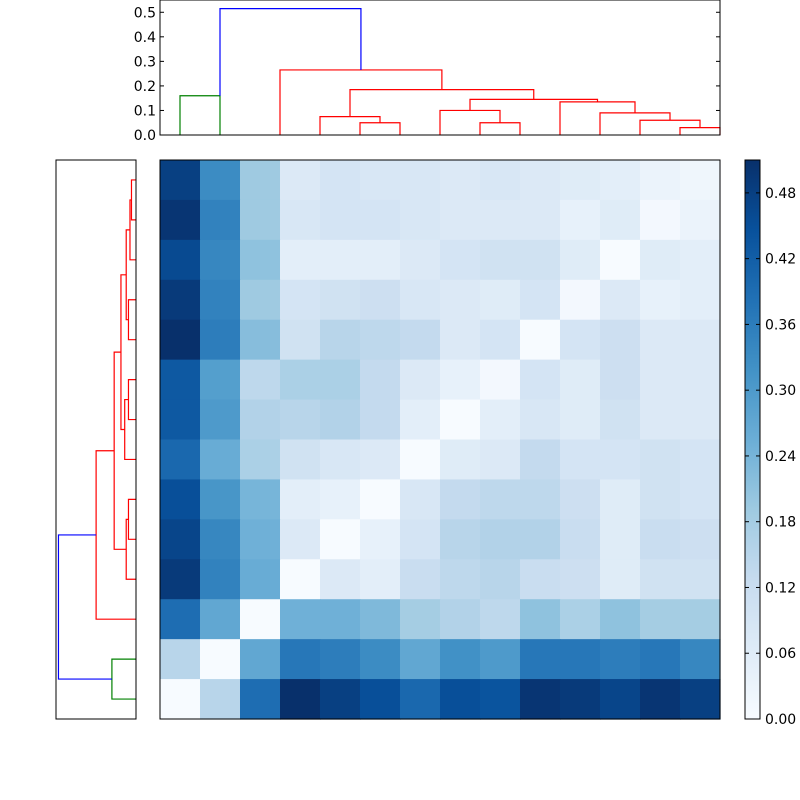  Describe the element at coordinates (752, 439) in the screenshot. I see `colorbar` at that location.